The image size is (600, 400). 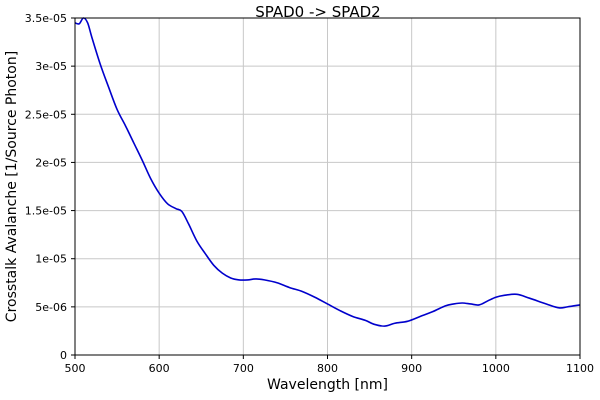 What do you see at coordinates (496, 368) in the screenshot?
I see `x-tick-label: 1000` at bounding box center [496, 368].